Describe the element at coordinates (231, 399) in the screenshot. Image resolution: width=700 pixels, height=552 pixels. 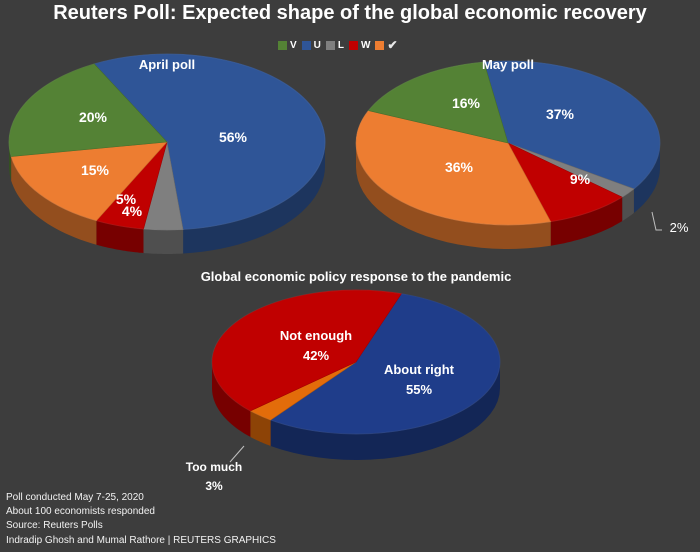
I see `pie-side-not-enough` at that location.